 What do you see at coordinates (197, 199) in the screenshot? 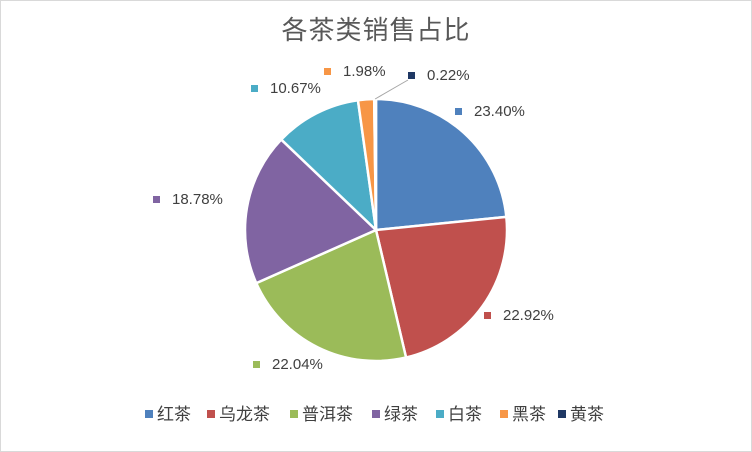
I see `data-label-4: 18.78%` at bounding box center [197, 199].